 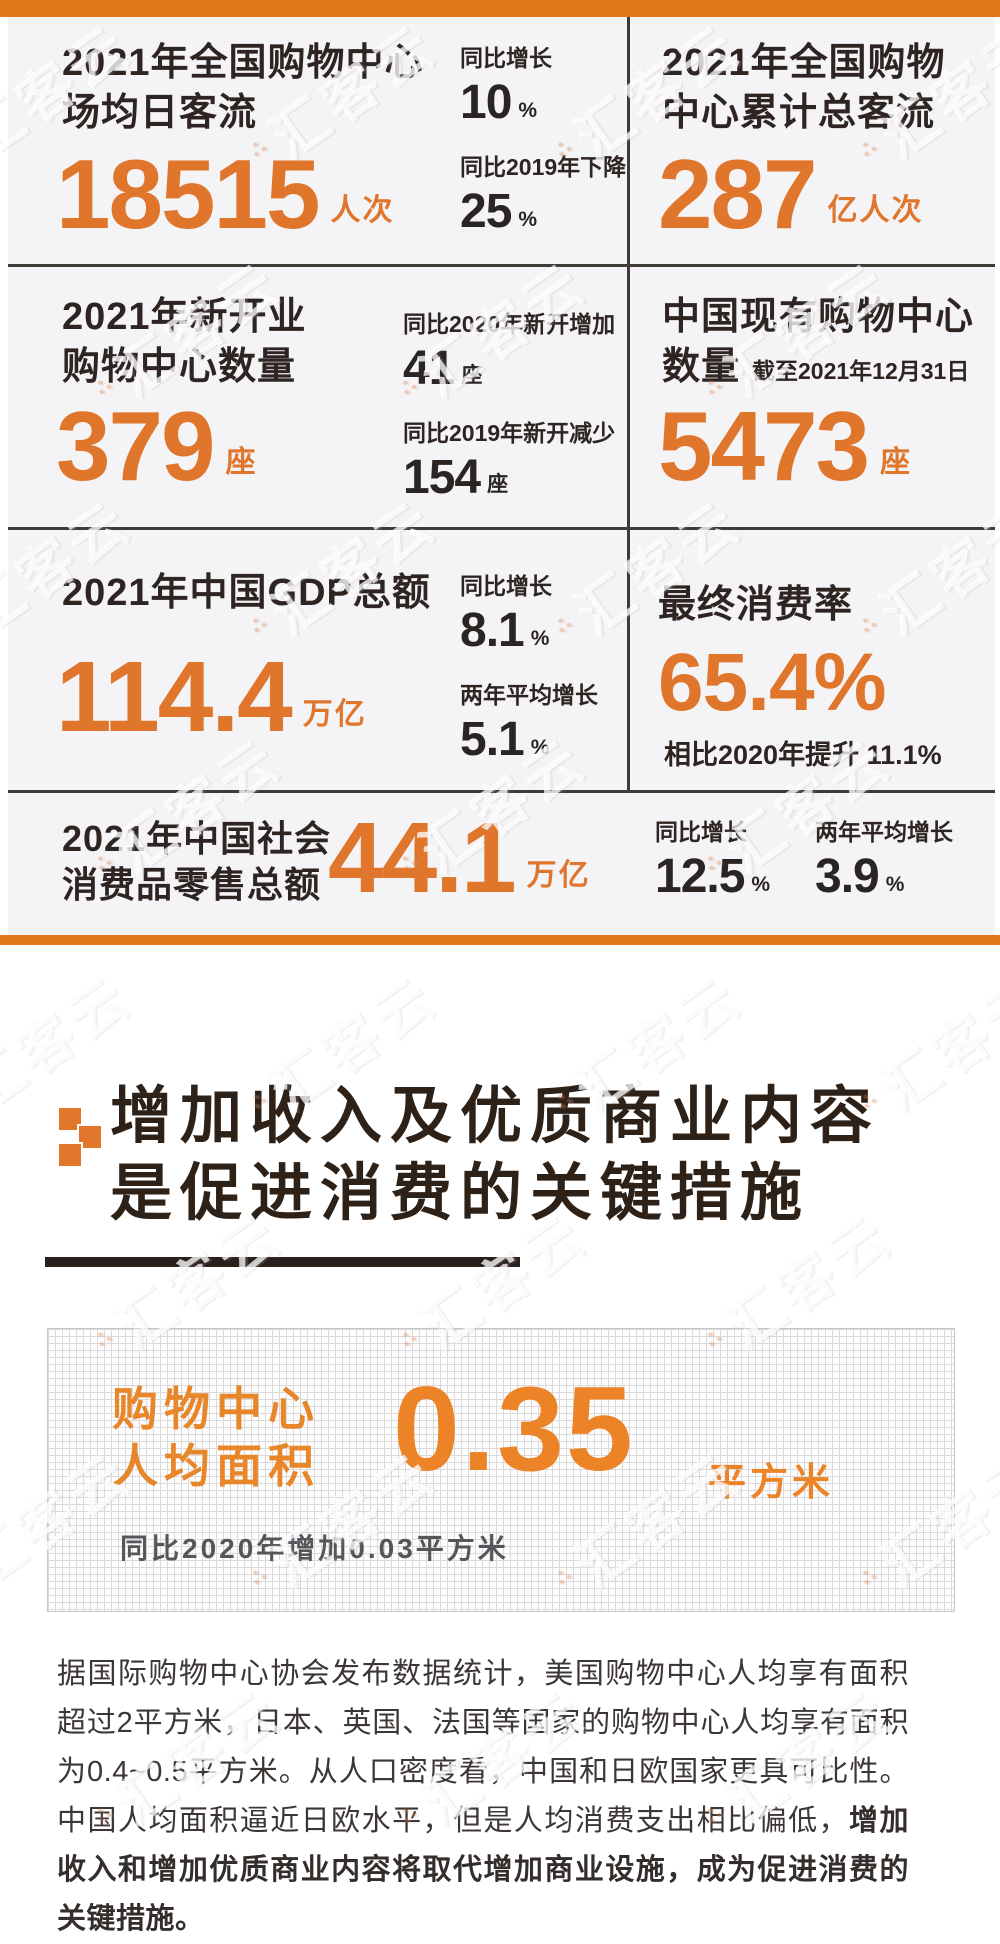 What do you see at coordinates (500, 940) in the screenshot?
I see `bottom-accent-bar` at bounding box center [500, 940].